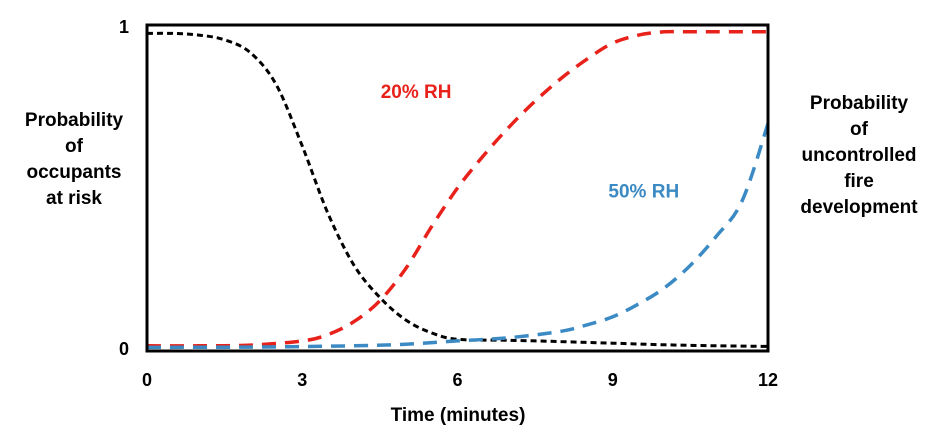 This screenshot has height=431, width=937. What do you see at coordinates (302, 380) in the screenshot?
I see `x-tick-label: 3` at bounding box center [302, 380].